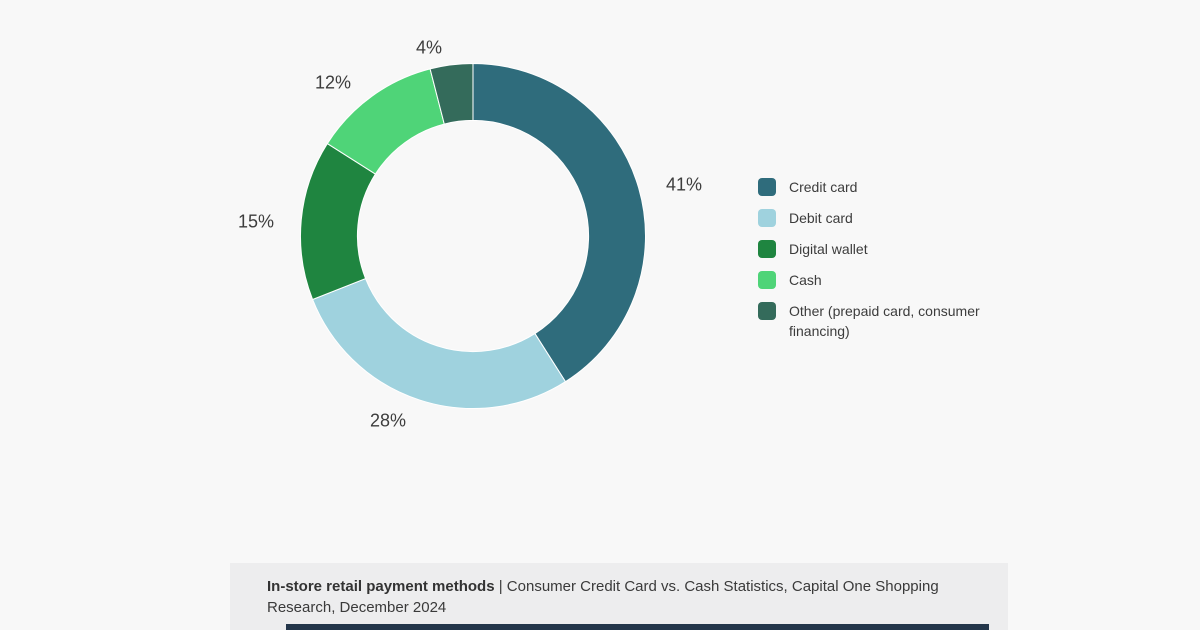 The image size is (1200, 630). Describe the element at coordinates (429, 47) in the screenshot. I see `slice-label-other: 4%` at that location.